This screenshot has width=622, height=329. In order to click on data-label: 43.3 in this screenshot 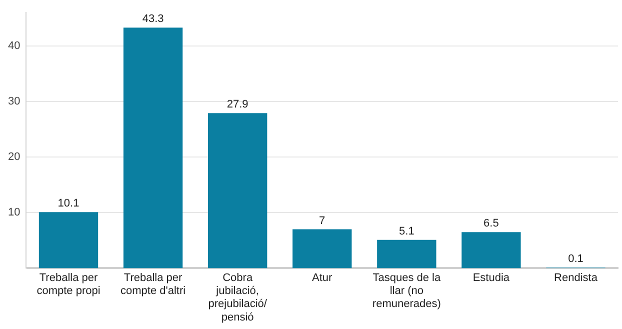, I will do `click(153, 19)`.